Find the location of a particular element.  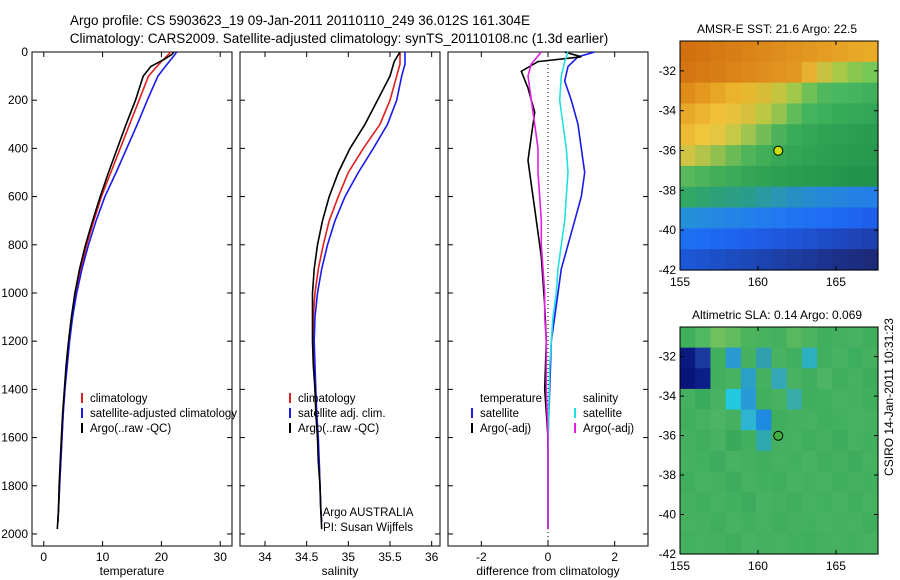

temperature-legend-label: satellite-adjusted climatology is located at coordinates (163, 414).